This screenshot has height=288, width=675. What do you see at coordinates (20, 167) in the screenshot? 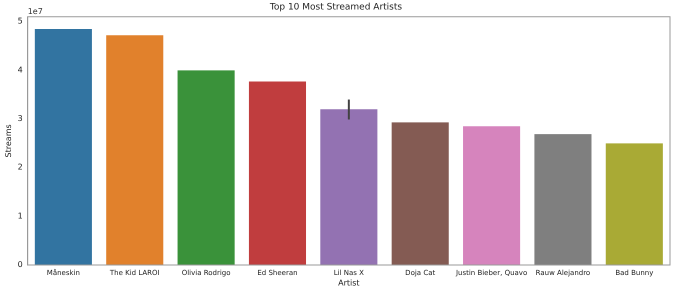
I see `y-tick-label: 2` at bounding box center [20, 167].